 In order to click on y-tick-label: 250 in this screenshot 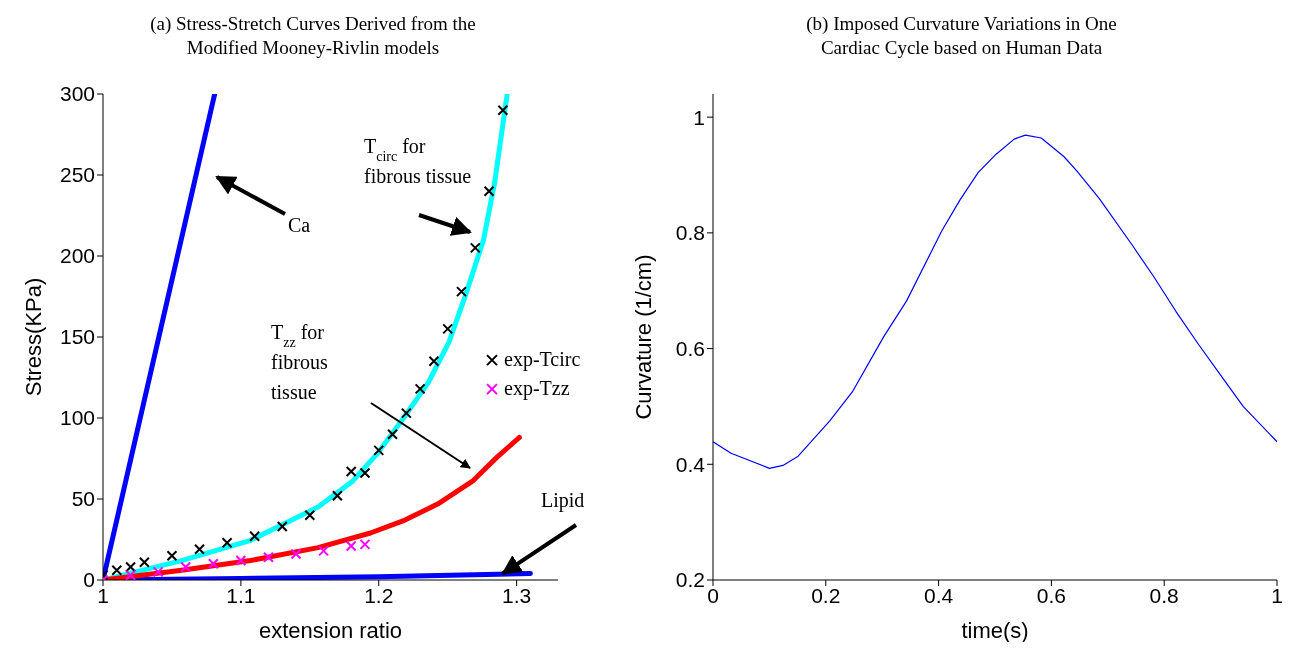, I will do `click(77, 175)`.